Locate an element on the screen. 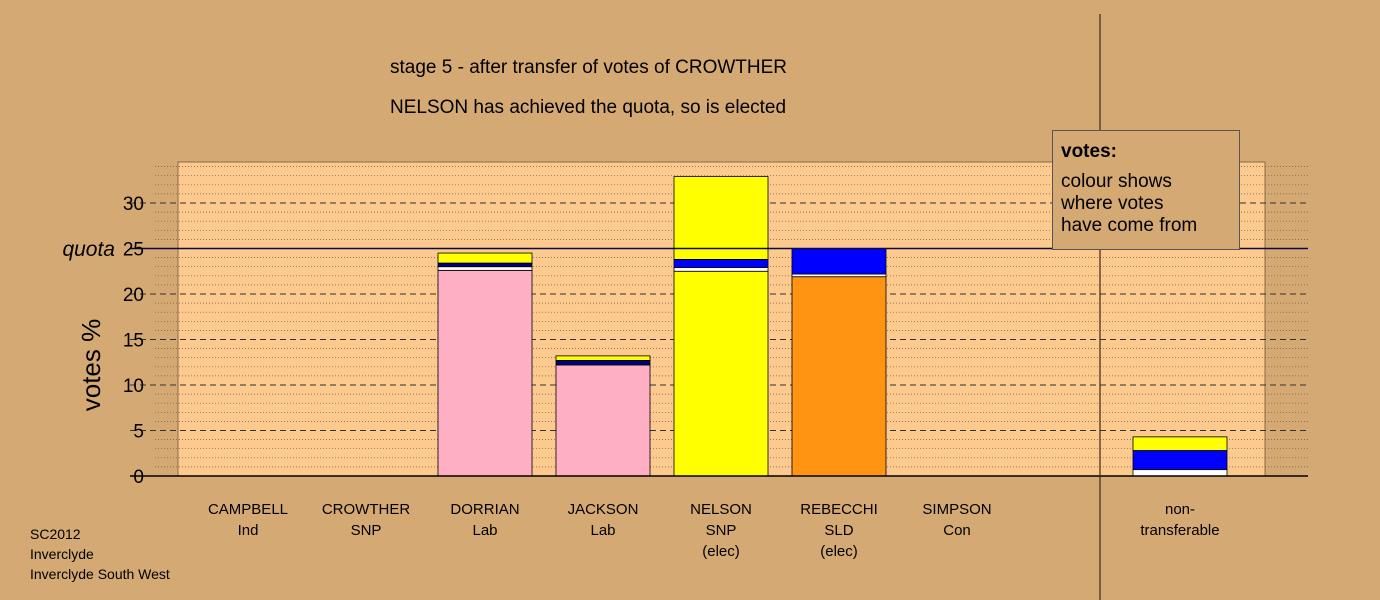 This screenshot has height=600, width=1380. y-tick-label: 5 is located at coordinates (138, 432).